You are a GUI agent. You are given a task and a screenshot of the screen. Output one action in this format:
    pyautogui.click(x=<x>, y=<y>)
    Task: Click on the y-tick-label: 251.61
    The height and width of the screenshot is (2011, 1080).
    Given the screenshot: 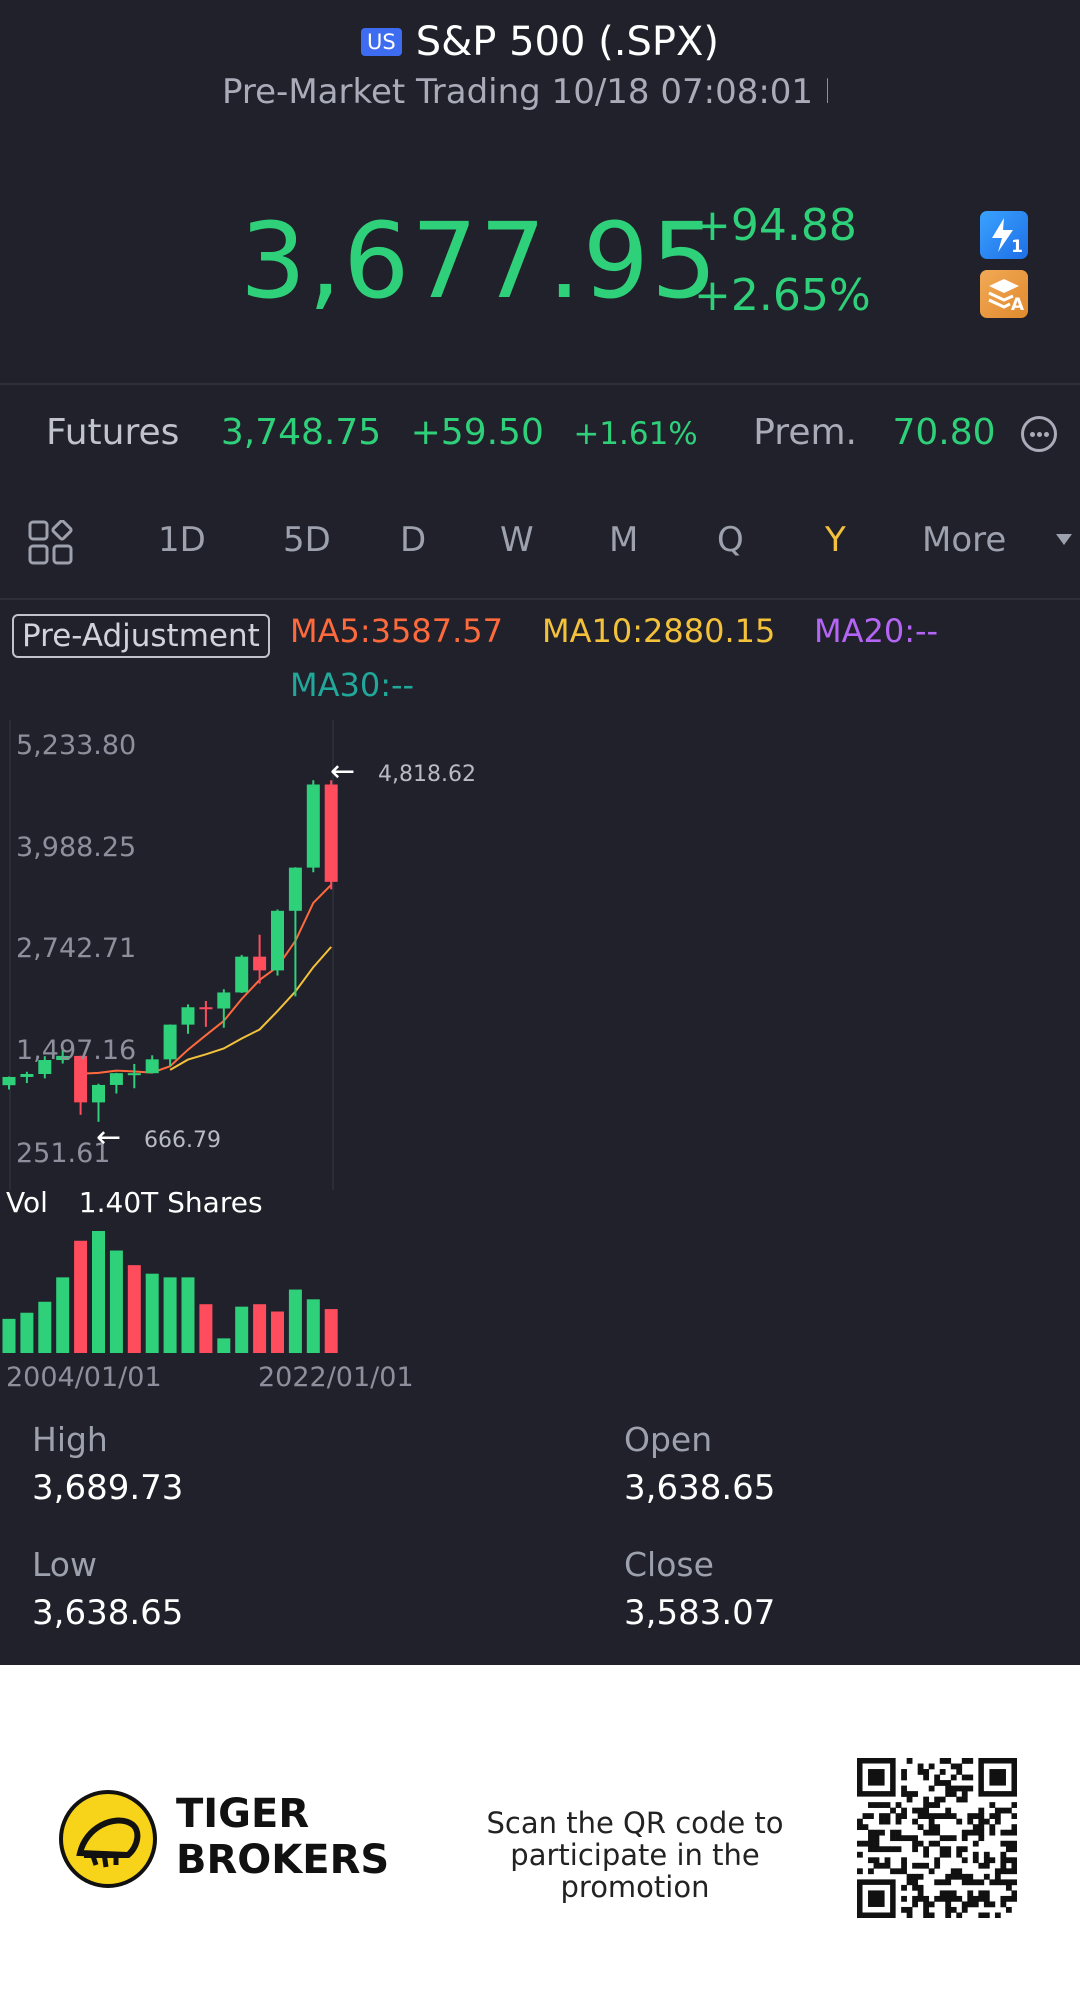 What is the action you would take?
    pyautogui.click(x=63, y=1153)
    